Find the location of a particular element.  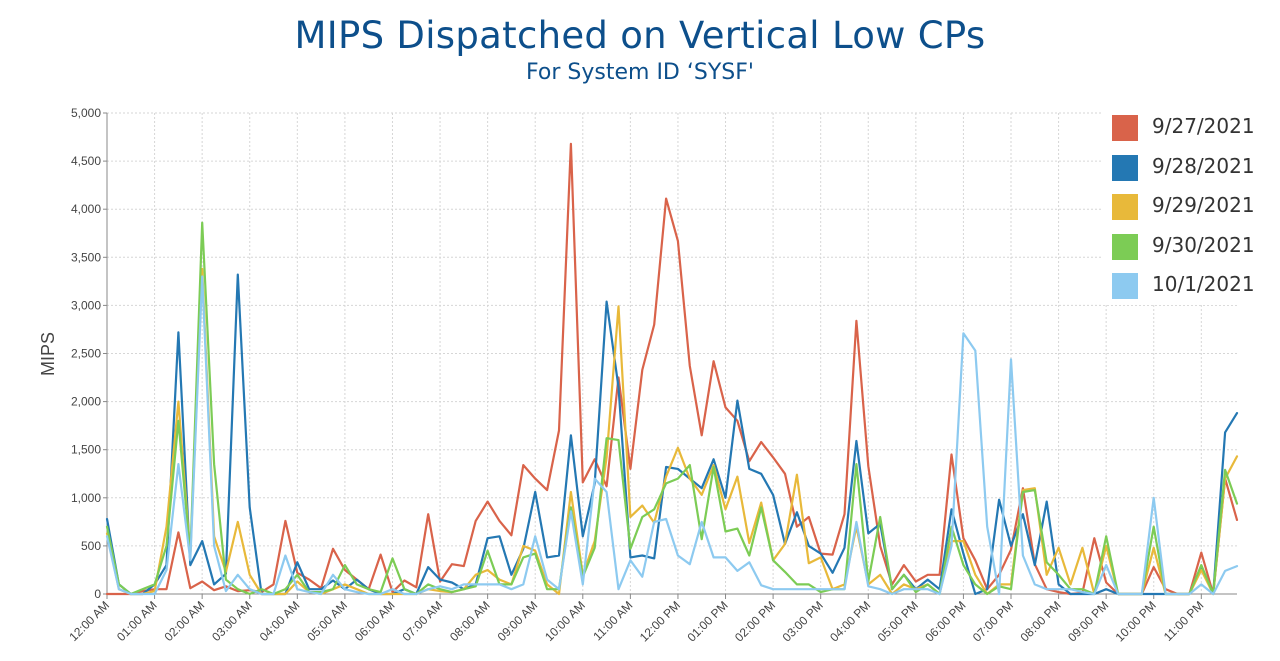

y-tick-label: 3,000 is located at coordinates (86, 305).